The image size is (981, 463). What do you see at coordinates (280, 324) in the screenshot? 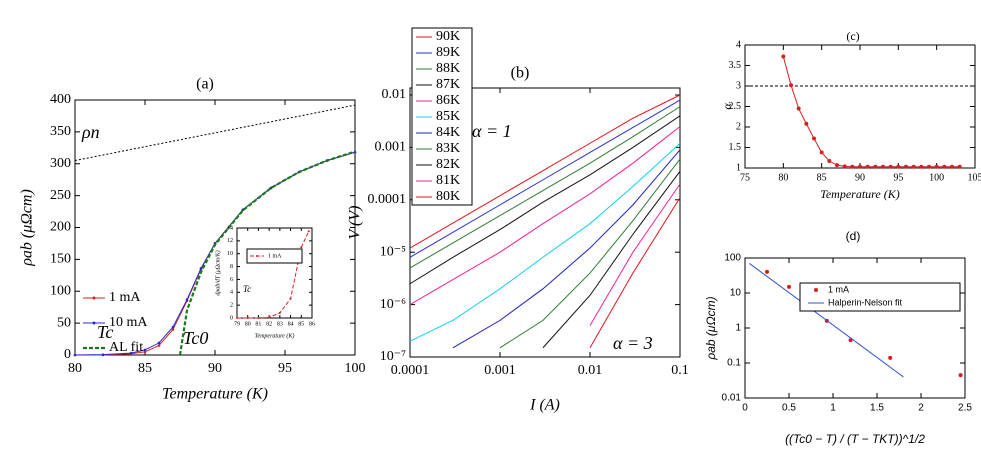
I see `x-tick-label: 83` at bounding box center [280, 324].